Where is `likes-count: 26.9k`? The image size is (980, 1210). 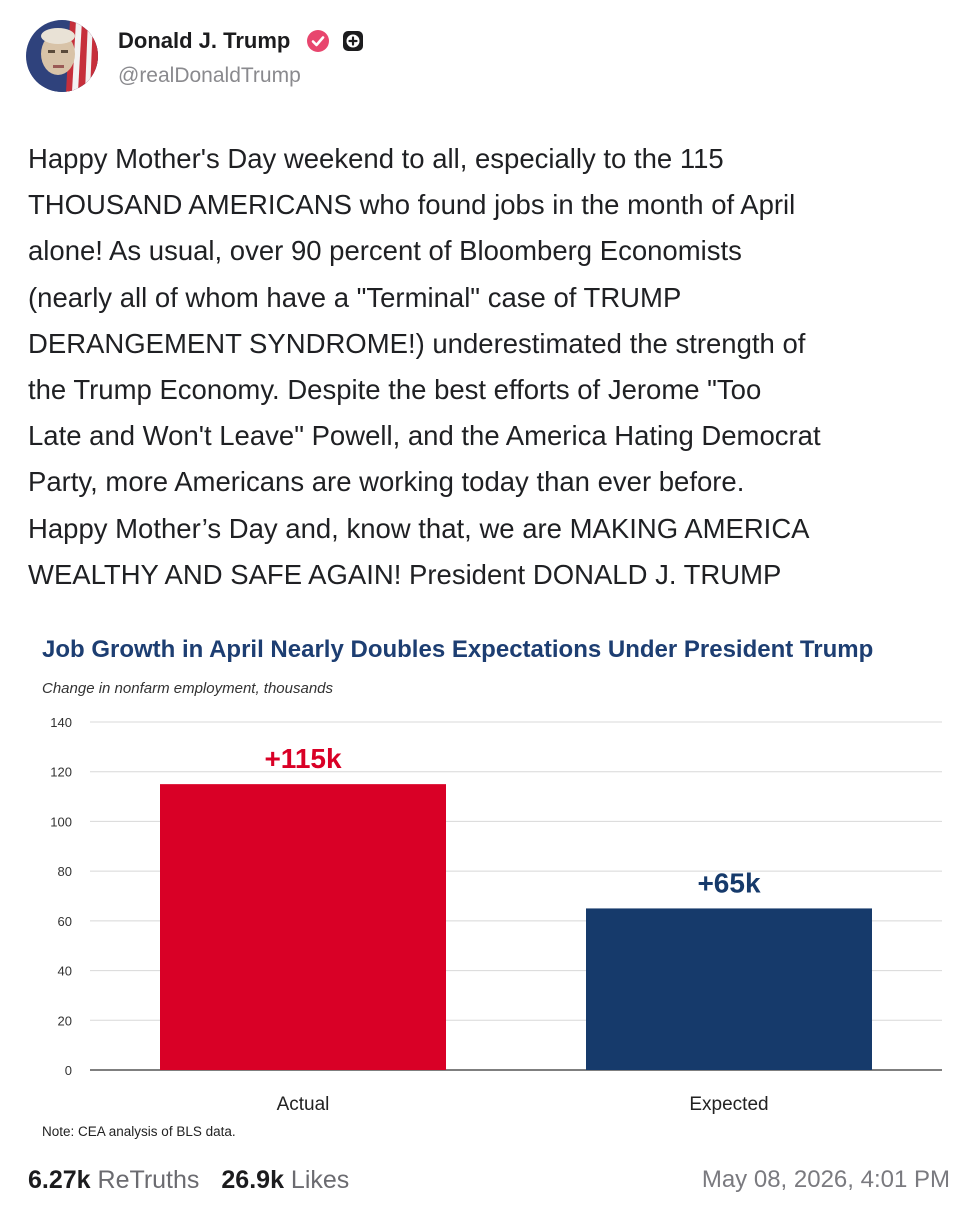
likes-count: 26.9k is located at coordinates (252, 1180).